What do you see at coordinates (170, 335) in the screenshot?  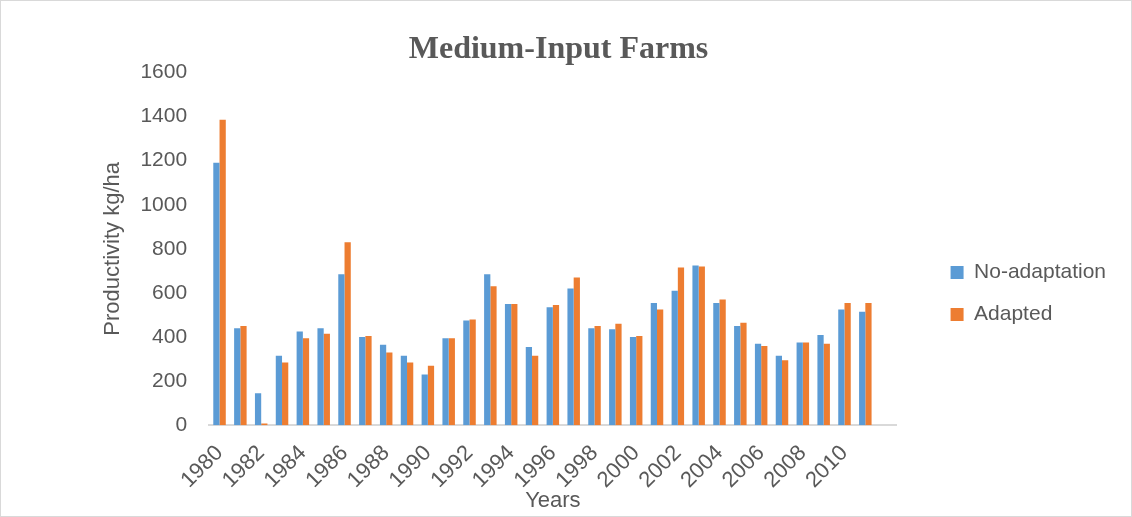 I see `y-tick-label: 400` at bounding box center [170, 335].